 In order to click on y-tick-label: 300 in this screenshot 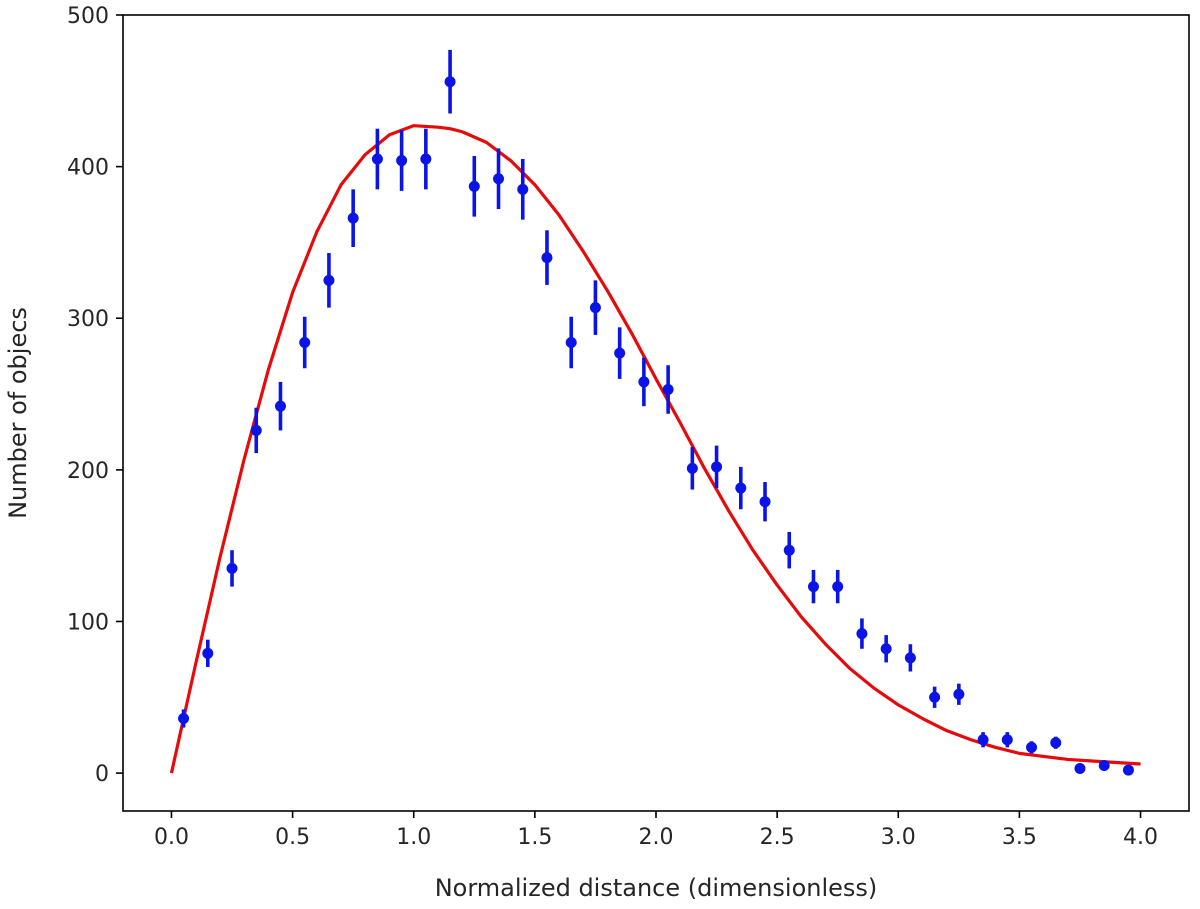, I will do `click(88, 319)`.